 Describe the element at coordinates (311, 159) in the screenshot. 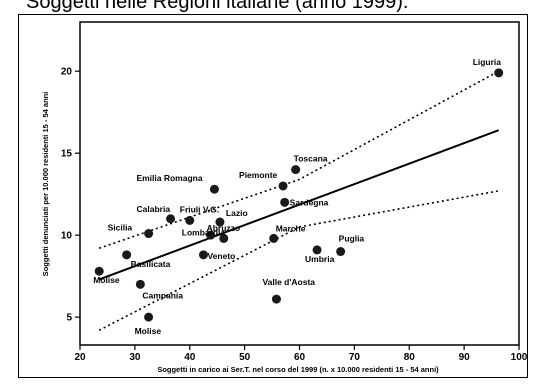

I see `point-label: Toscana` at that location.